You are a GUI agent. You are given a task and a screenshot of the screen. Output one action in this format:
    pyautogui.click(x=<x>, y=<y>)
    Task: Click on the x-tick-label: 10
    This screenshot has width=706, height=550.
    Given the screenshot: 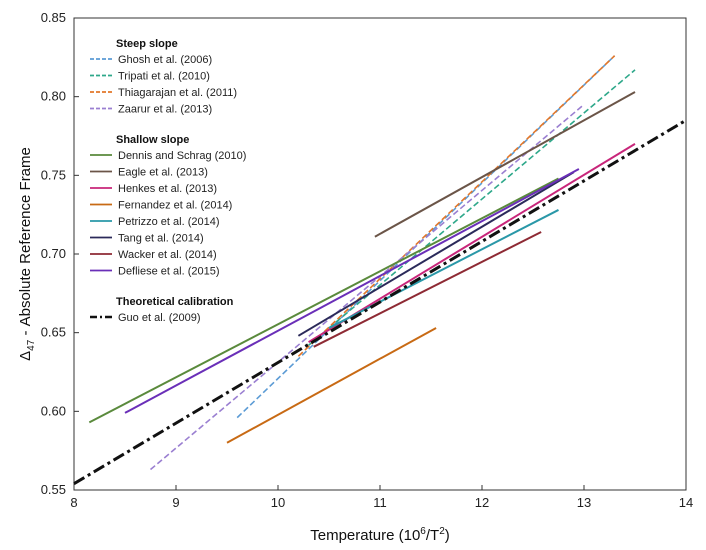 What is the action you would take?
    pyautogui.click(x=278, y=502)
    